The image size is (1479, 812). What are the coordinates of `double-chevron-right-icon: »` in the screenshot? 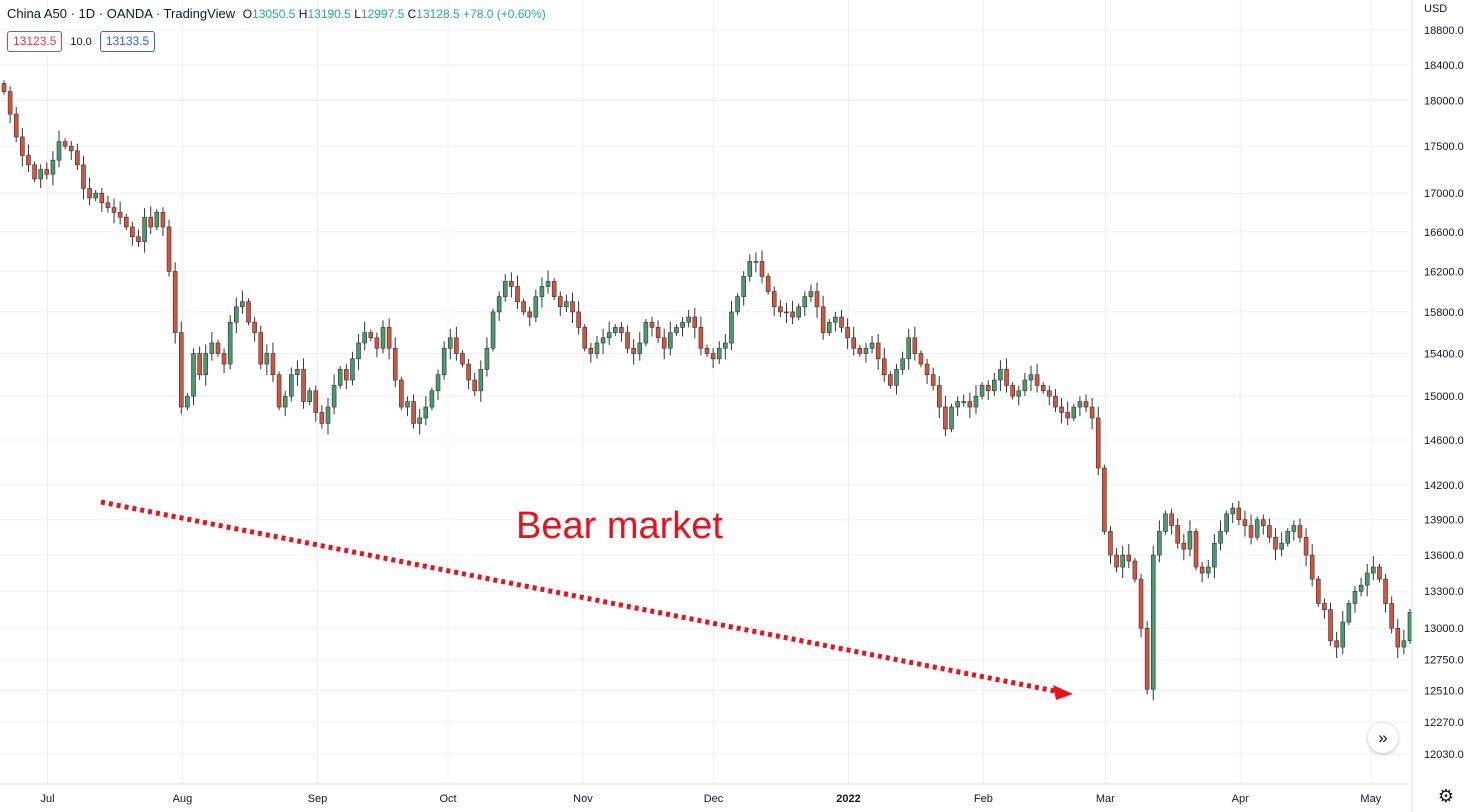 It's located at (1383, 737).